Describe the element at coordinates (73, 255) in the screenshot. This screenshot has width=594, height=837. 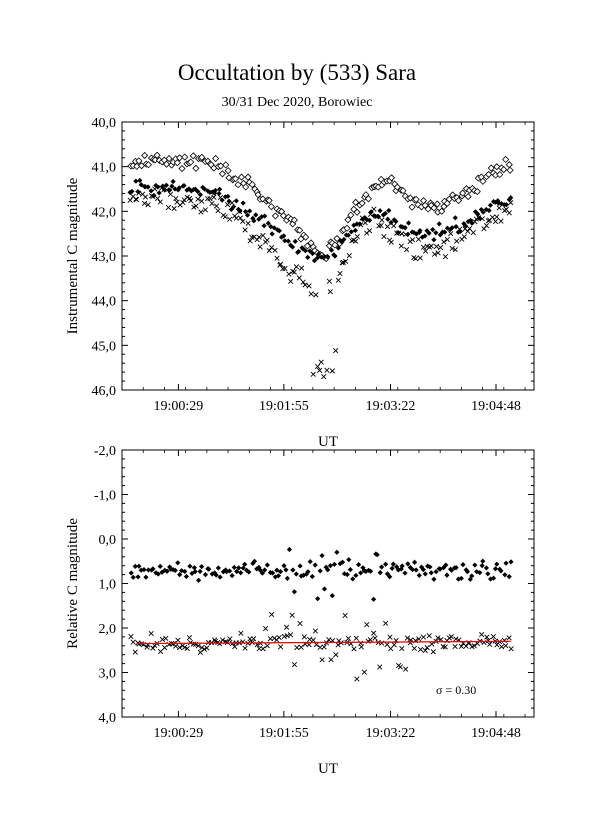
I see `y-axis-label: Instrumental C magnitude` at that location.